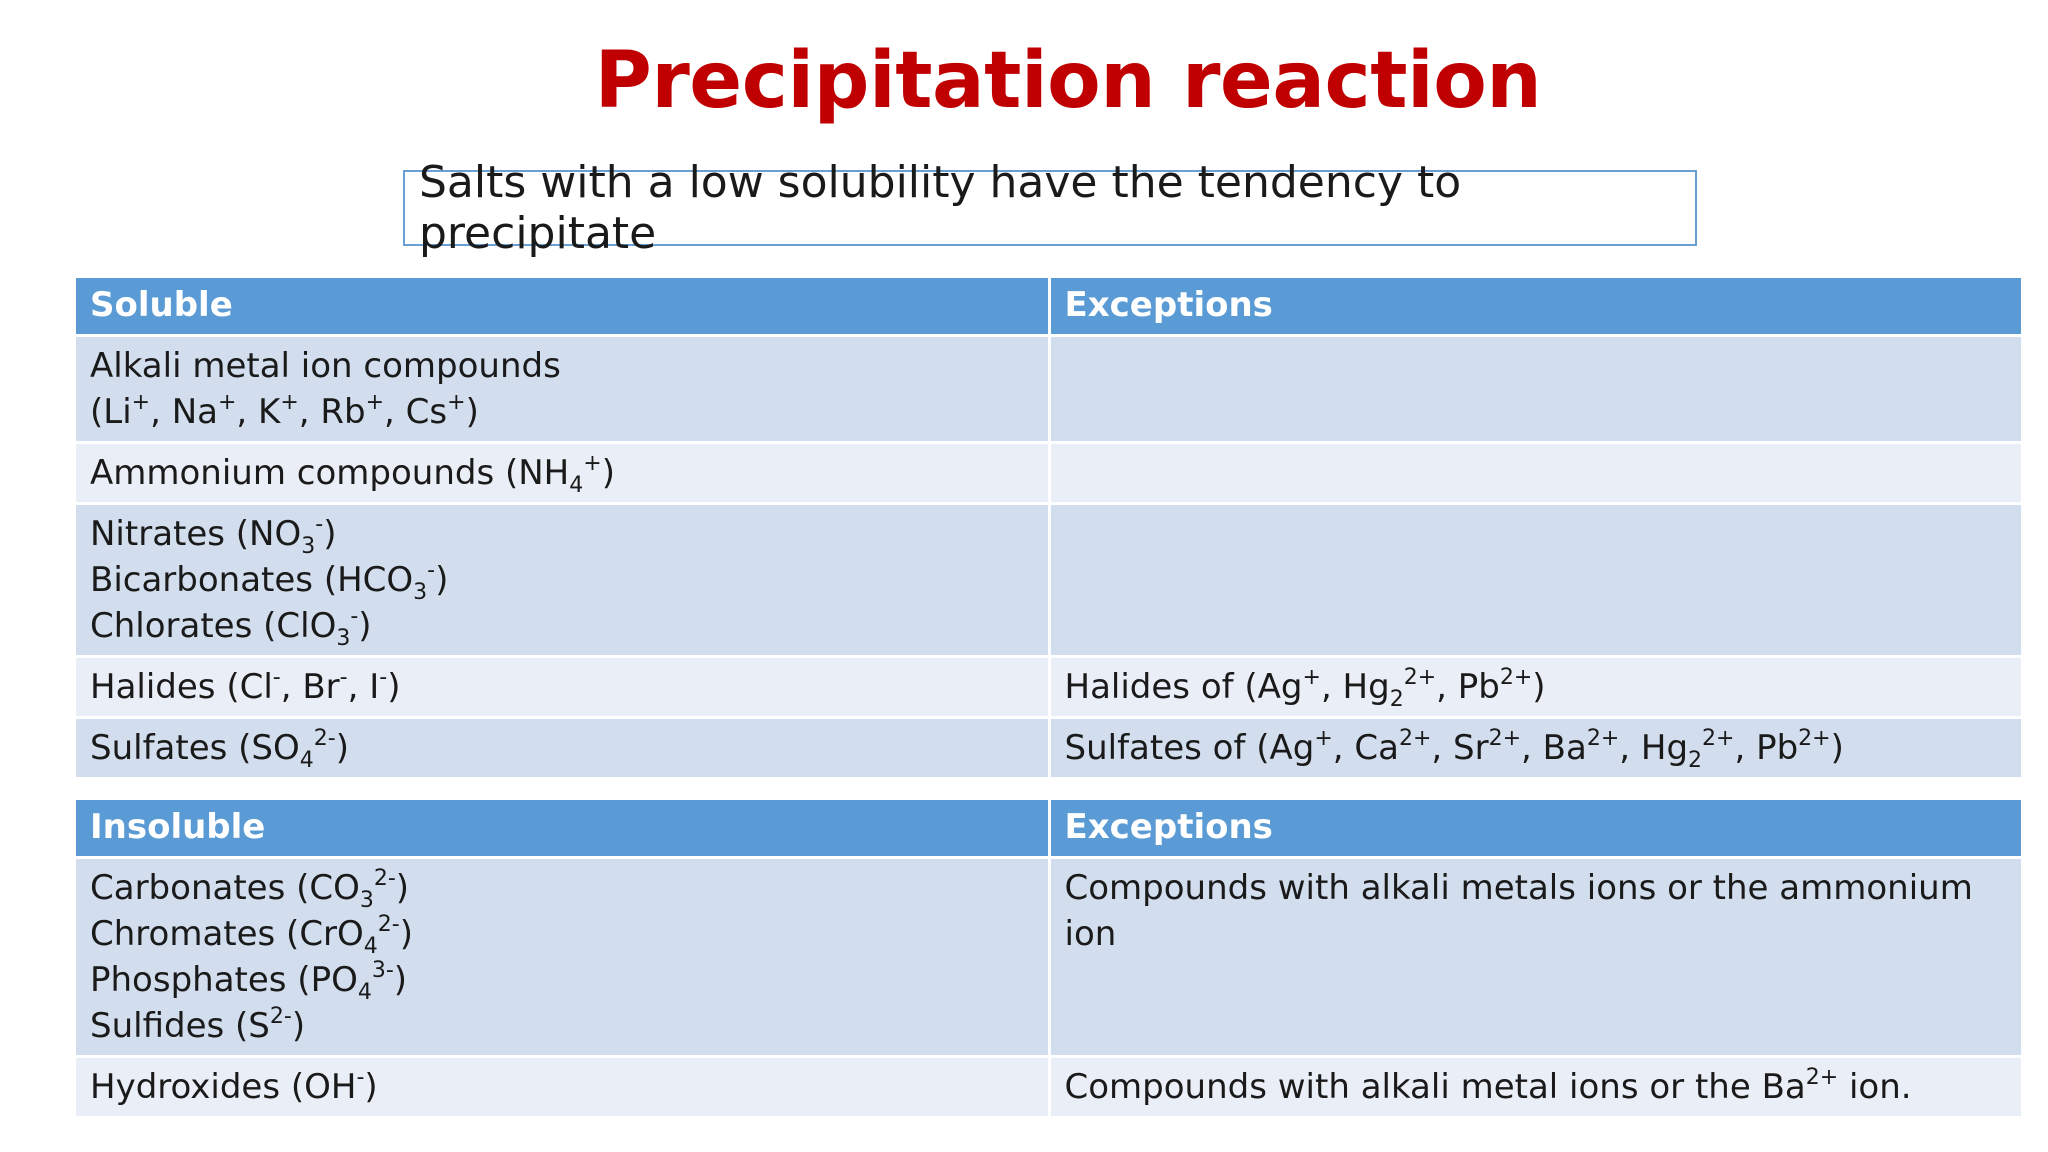 This screenshot has width=2048, height=1152. Describe the element at coordinates (245, 686) in the screenshot. I see `cell-line: Halides (Cl-, Br-, I-)` at that location.